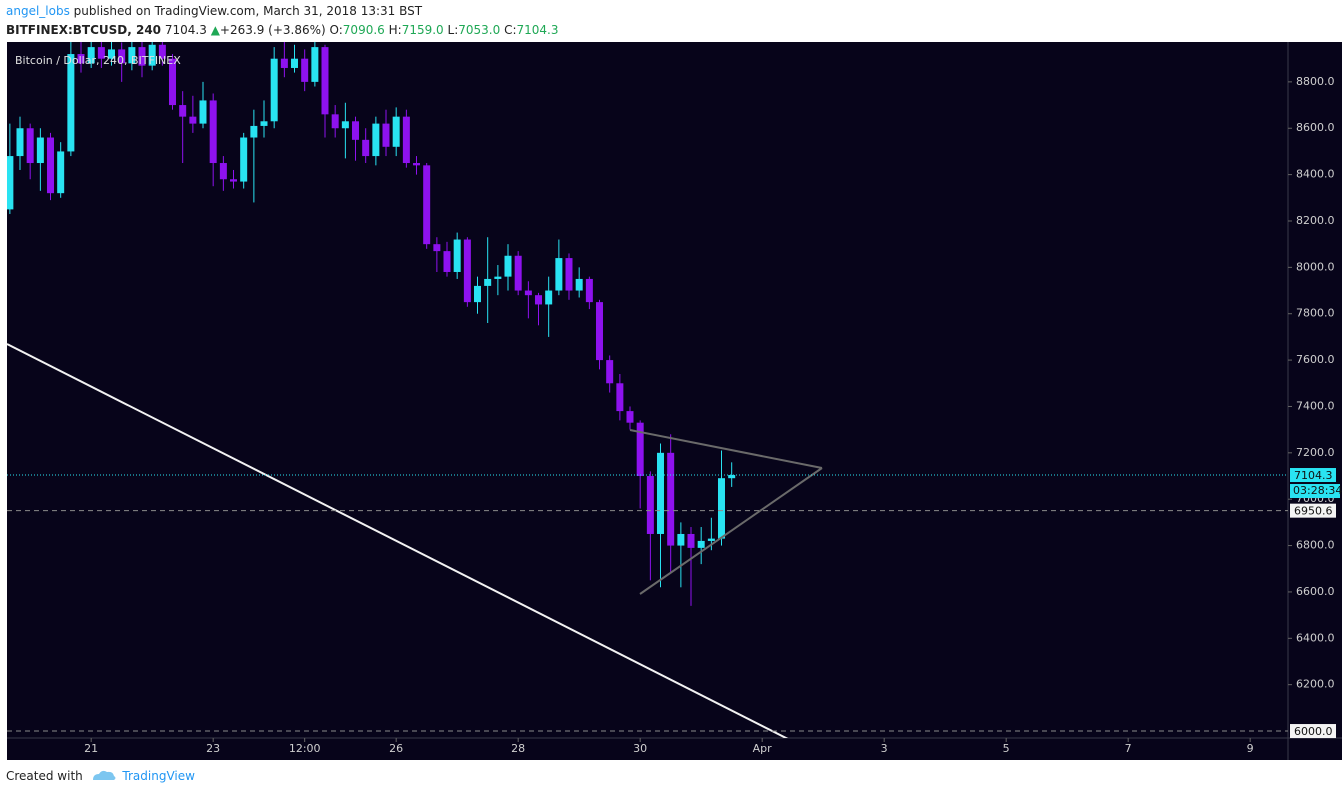 The image size is (1342, 793). Describe the element at coordinates (1315, 313) in the screenshot. I see `y-tick-label: 7800.0` at that location.